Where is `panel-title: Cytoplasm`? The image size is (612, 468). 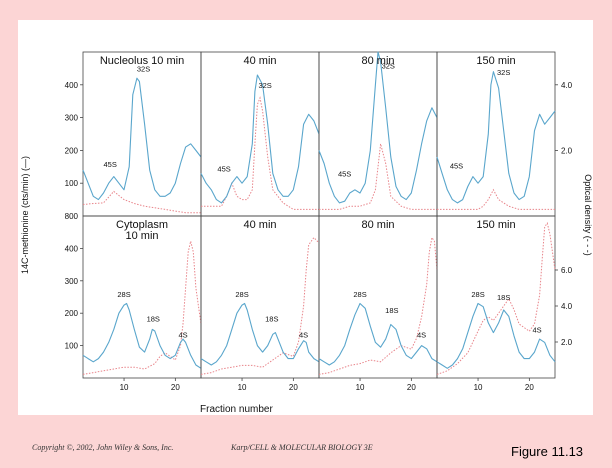
panel-title: Cytoplasm is located at coordinates (142, 225).